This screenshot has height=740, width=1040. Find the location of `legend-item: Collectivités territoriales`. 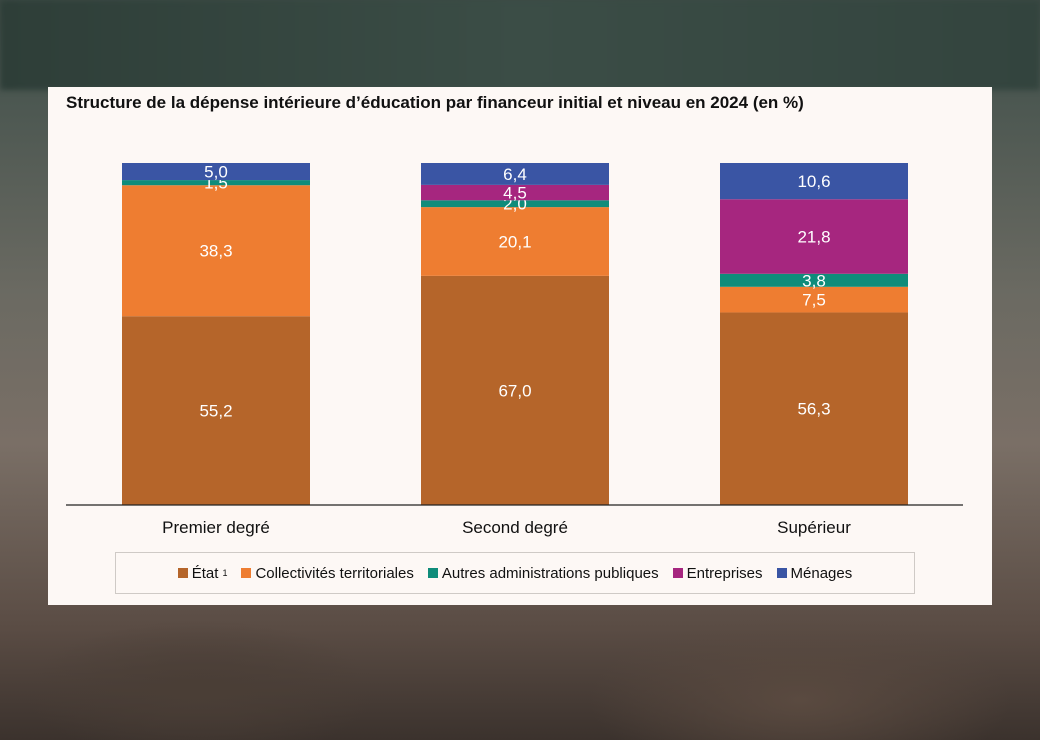

legend-item: Collectivités territoriales is located at coordinates (327, 573).